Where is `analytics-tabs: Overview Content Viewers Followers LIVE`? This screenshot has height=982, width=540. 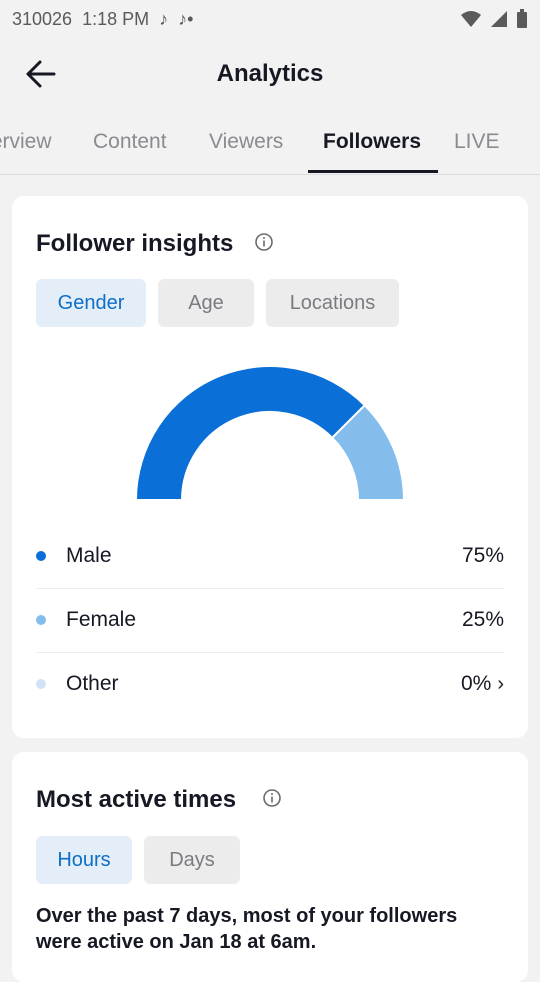 analytics-tabs: Overview Content Viewers Followers LIVE is located at coordinates (270, 147).